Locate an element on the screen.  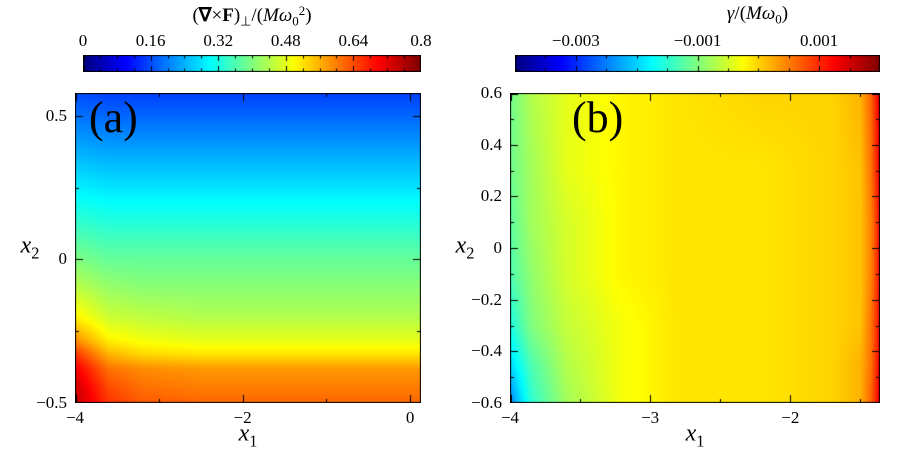
y-axis-label-a: x2 is located at coordinates (30, 248).